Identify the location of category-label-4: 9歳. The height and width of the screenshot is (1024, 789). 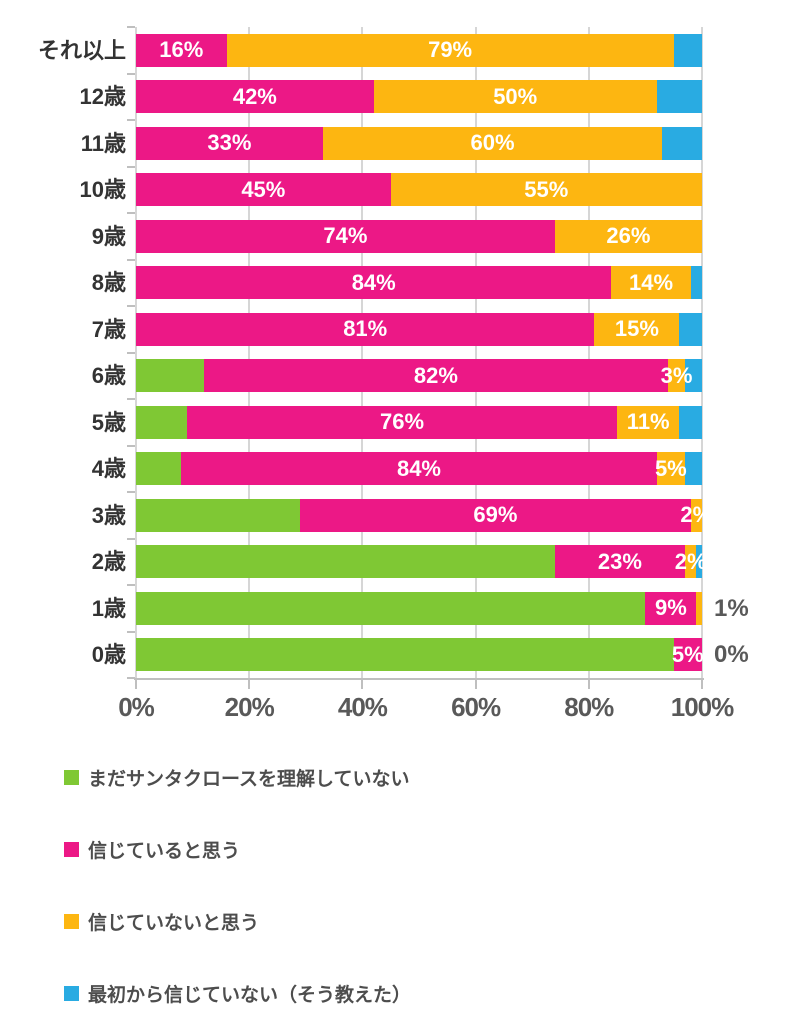
(108, 236).